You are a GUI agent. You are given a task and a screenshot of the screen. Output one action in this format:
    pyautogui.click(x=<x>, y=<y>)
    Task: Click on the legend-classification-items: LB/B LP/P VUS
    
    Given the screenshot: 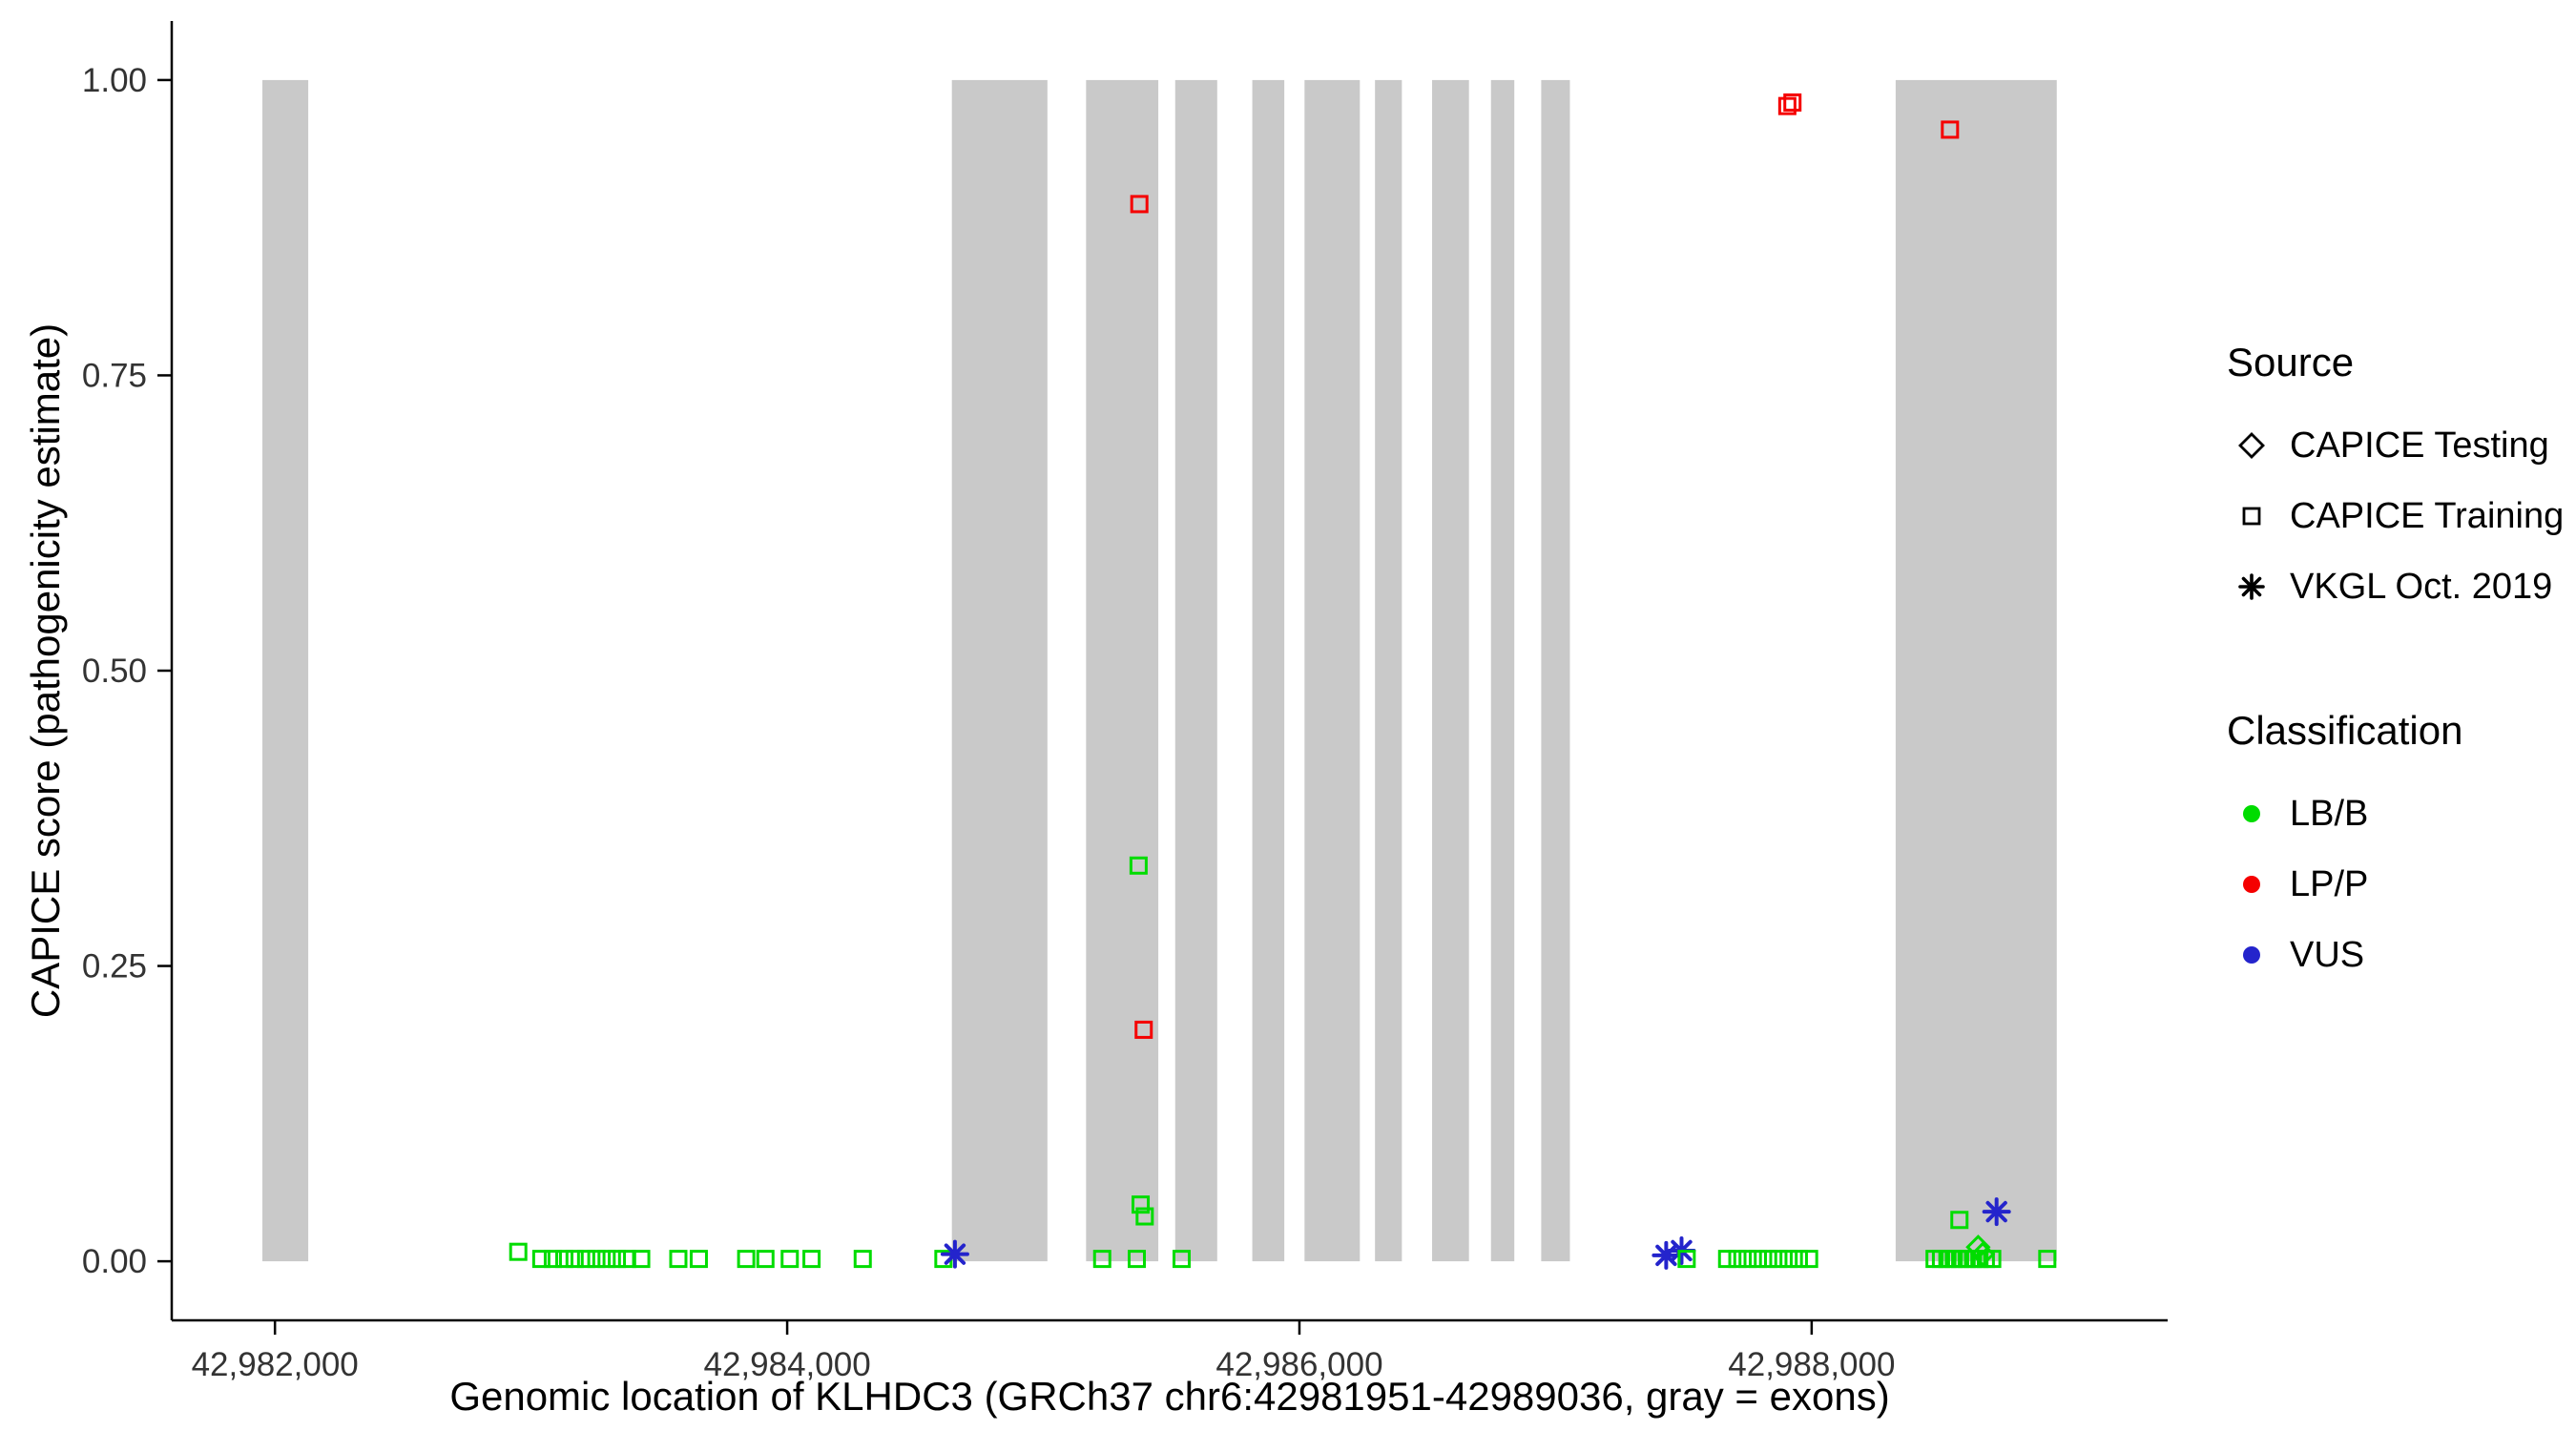 What is the action you would take?
    pyautogui.click(x=2395, y=884)
    